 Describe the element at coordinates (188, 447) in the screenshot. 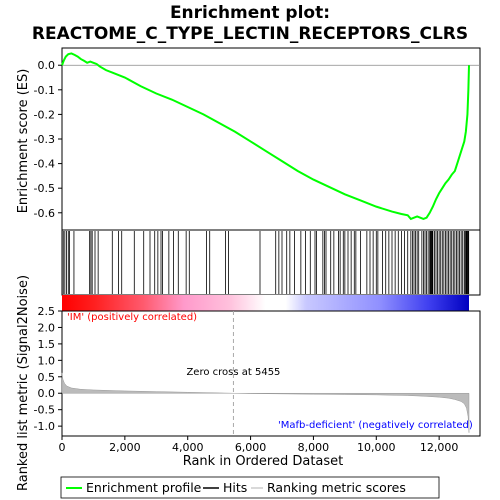

I see `x-tick-label: 4,000` at that location.